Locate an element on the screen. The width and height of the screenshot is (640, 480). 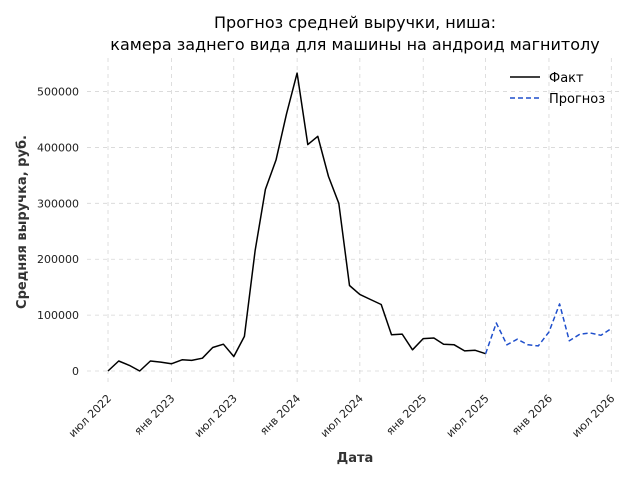
legend-label-fact: Факт is located at coordinates (566, 78).